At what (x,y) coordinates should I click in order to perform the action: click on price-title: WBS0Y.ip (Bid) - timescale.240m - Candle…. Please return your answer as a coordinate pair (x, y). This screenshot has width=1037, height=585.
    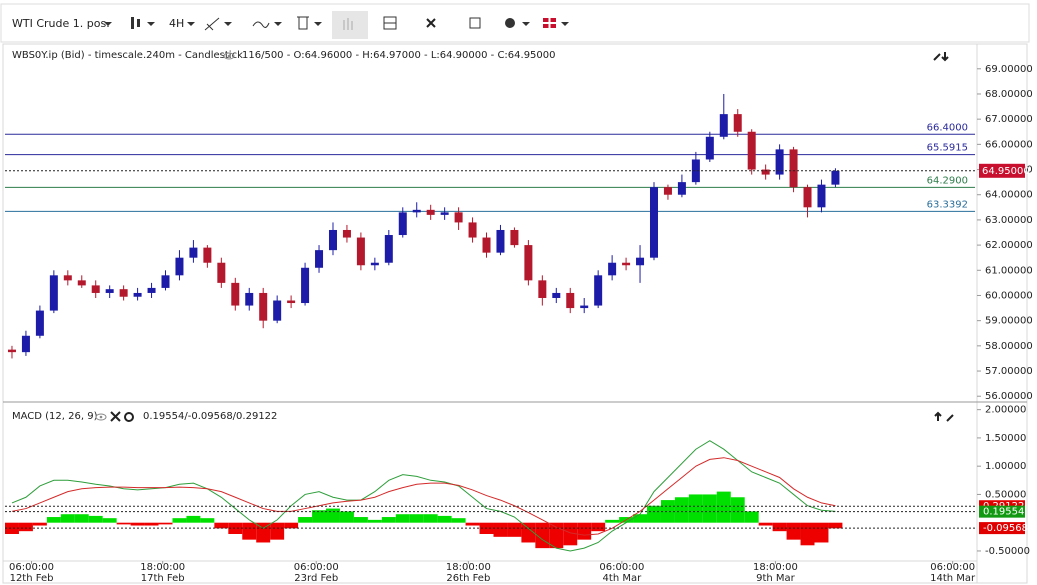
    Looking at the image, I should click on (127, 55).